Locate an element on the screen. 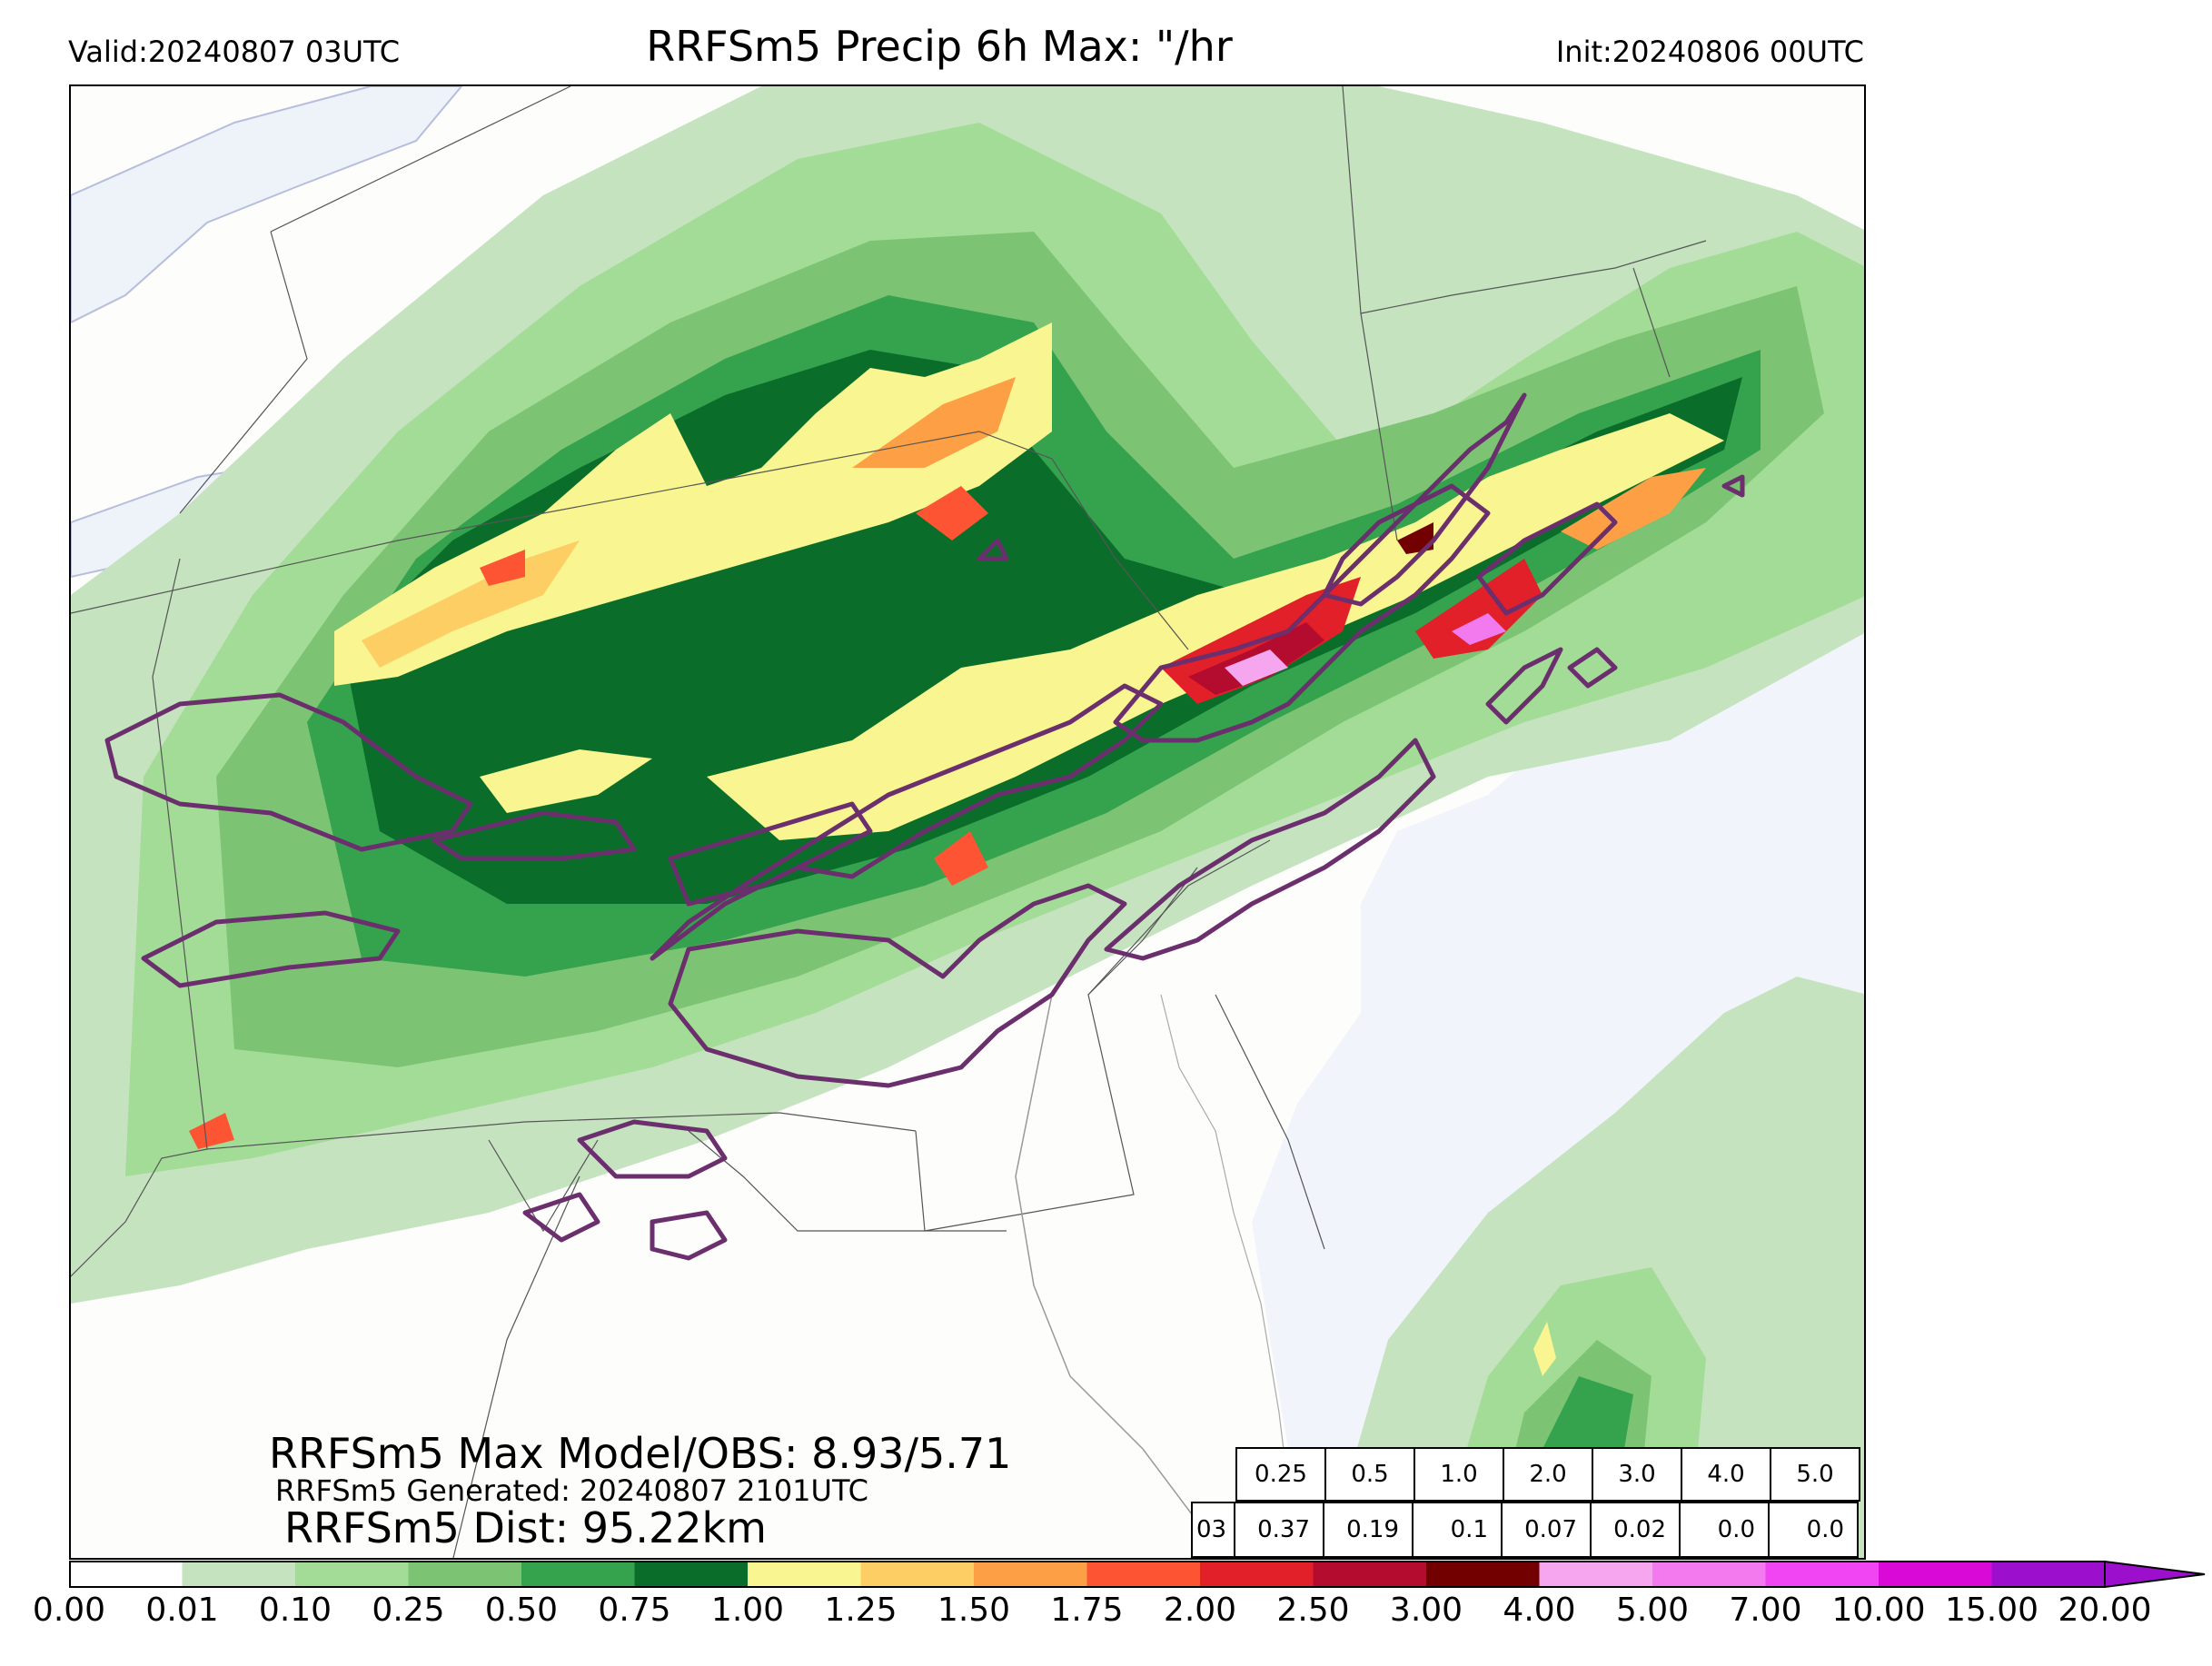 Image resolution: width=2212 pixels, height=1666 pixels. colorbar-tick-label: 0.75 is located at coordinates (634, 1610).